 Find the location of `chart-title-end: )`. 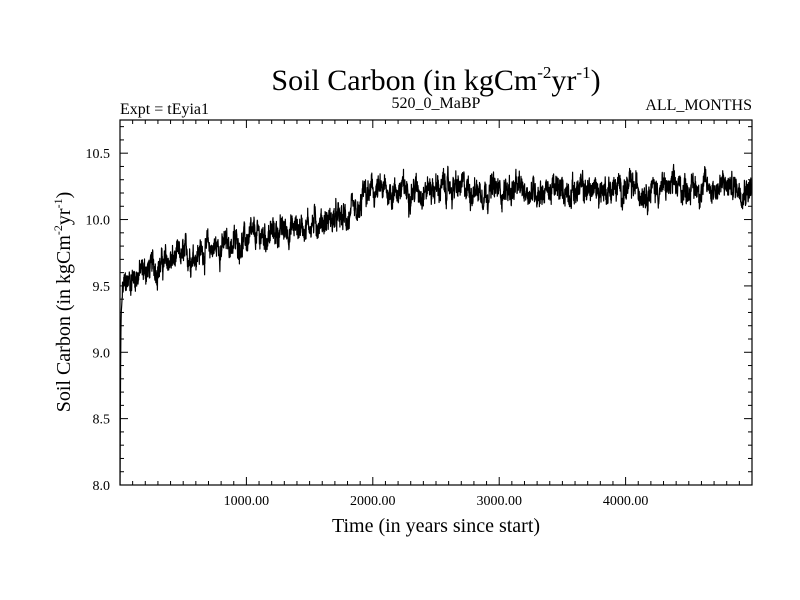

chart-title-end: ) is located at coordinates (596, 80).